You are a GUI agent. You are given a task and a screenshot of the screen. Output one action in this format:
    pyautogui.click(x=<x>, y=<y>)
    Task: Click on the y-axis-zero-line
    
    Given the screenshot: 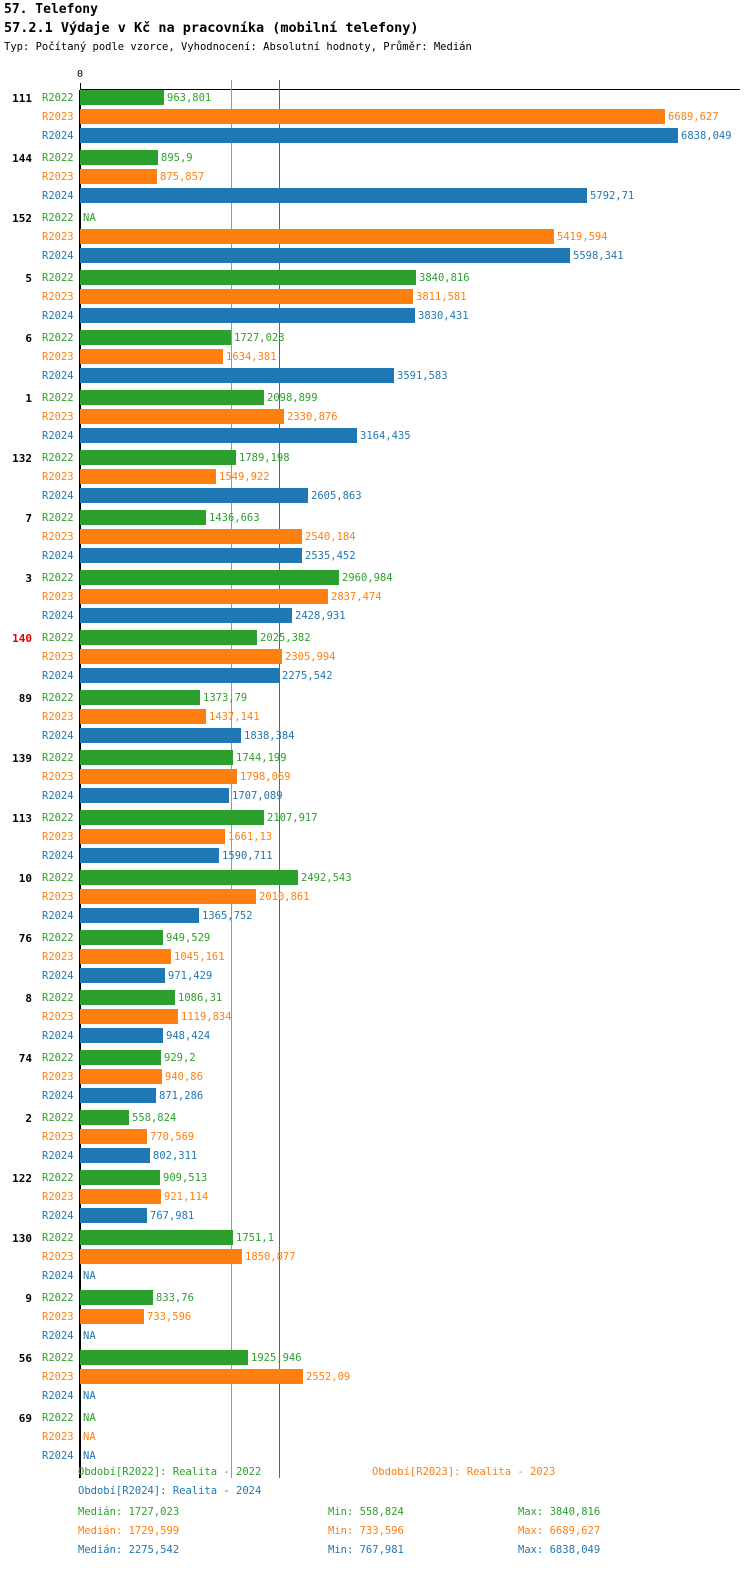 What is the action you would take?
    pyautogui.click(x=80, y=784)
    